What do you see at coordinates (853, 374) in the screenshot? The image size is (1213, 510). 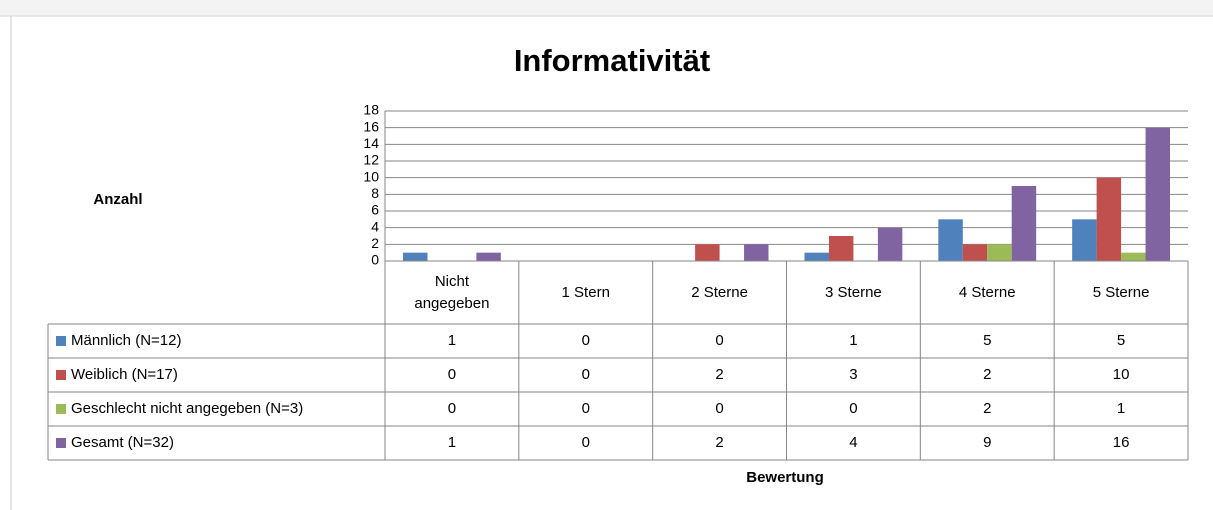 I see `table-value: 3` at bounding box center [853, 374].